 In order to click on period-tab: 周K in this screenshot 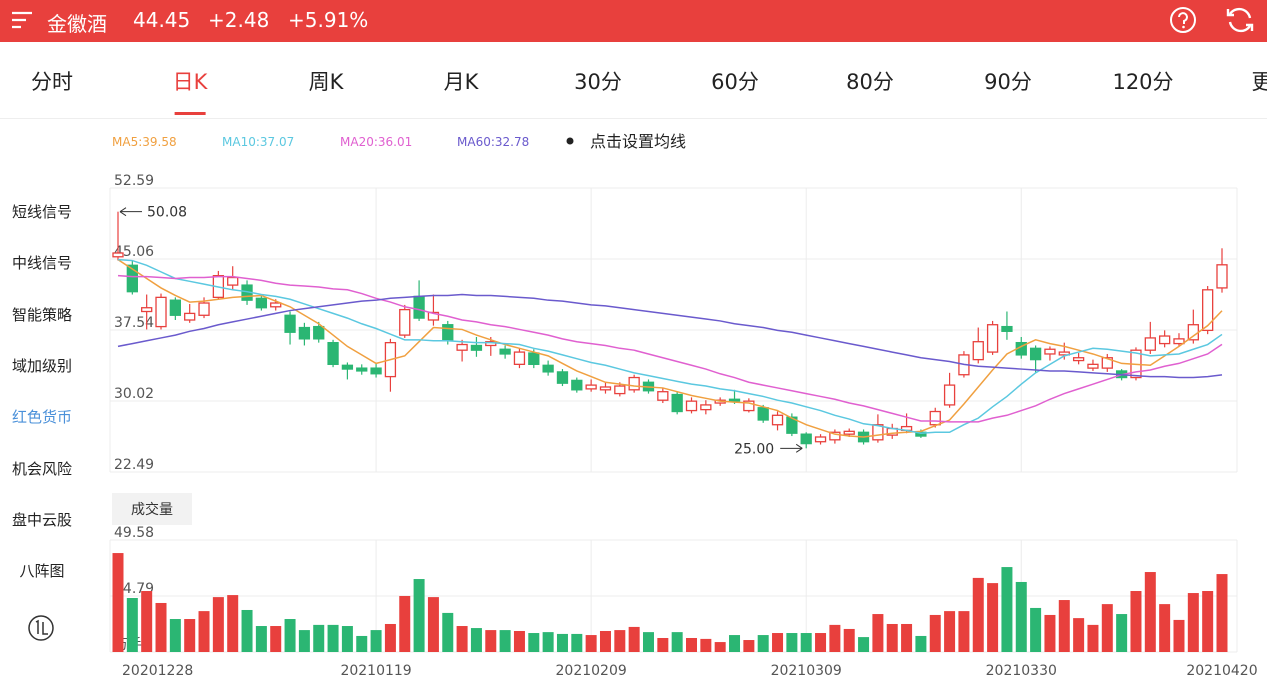, I will do `click(326, 82)`.